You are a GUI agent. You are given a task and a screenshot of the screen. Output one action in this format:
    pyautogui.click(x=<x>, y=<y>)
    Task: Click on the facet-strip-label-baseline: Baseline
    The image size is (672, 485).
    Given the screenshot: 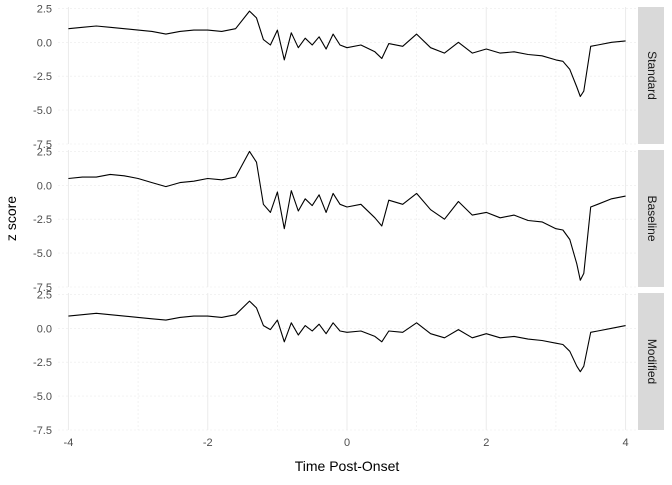 What is the action you would take?
    pyautogui.click(x=652, y=218)
    